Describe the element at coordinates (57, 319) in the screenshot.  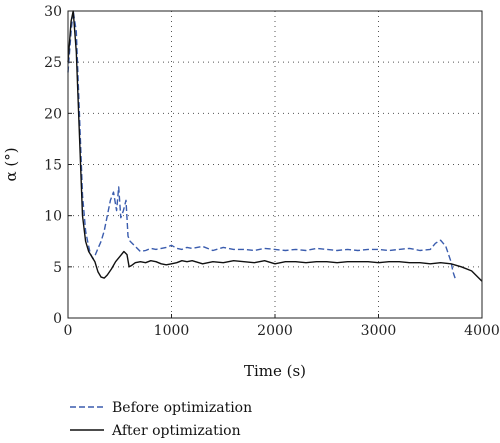
I see `y-tick-label-0: 0` at that location.